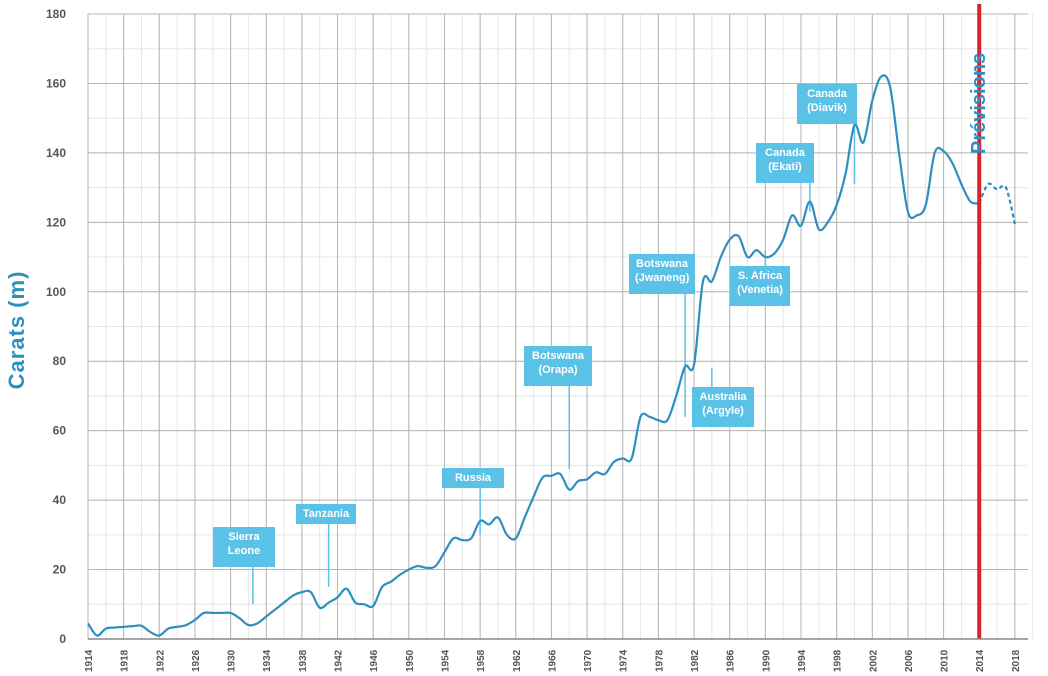 The image size is (1048, 676). Describe the element at coordinates (517, 660) in the screenshot. I see `x-tick-label: 1962` at that location.